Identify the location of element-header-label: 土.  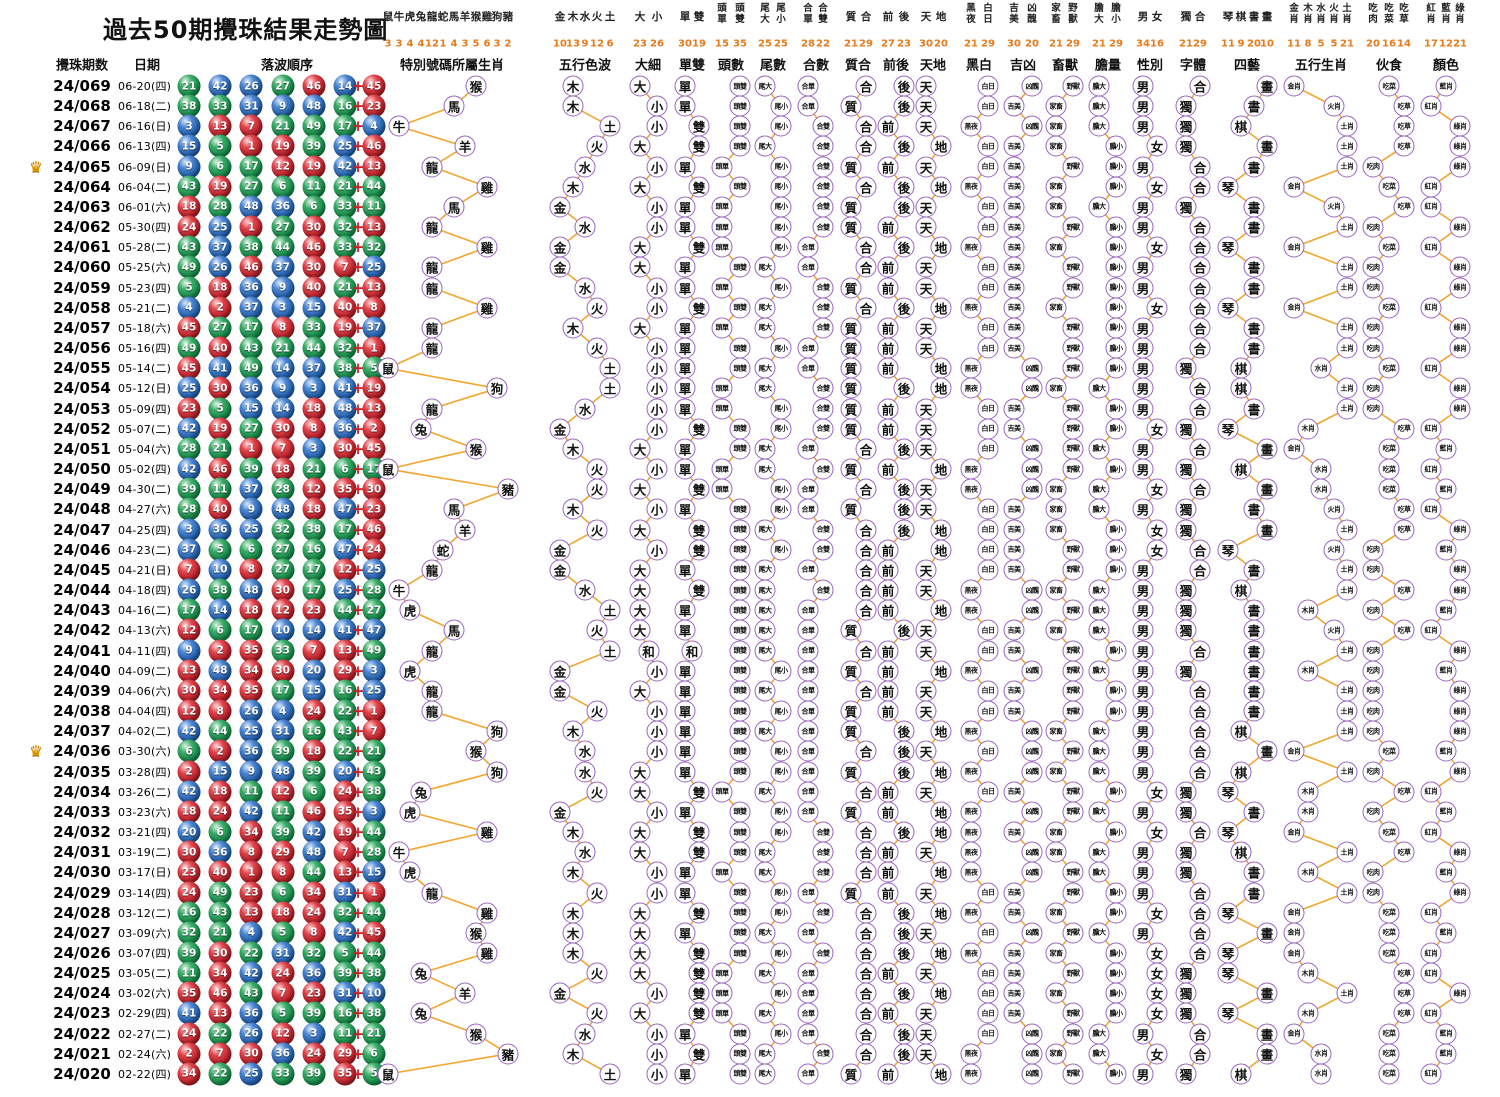
(610, 17).